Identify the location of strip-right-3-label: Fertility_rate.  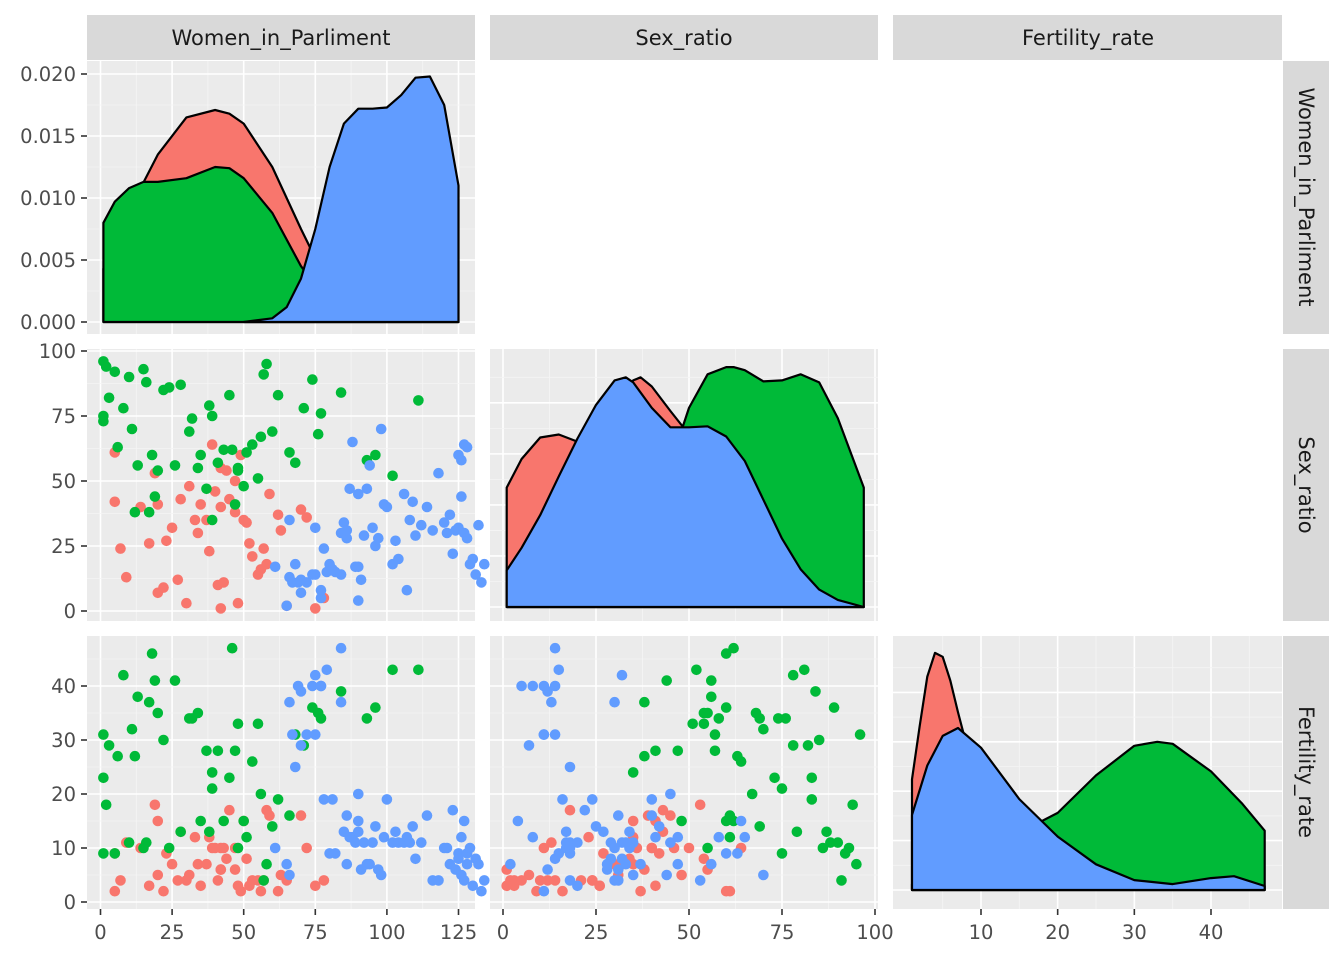
(1305, 772).